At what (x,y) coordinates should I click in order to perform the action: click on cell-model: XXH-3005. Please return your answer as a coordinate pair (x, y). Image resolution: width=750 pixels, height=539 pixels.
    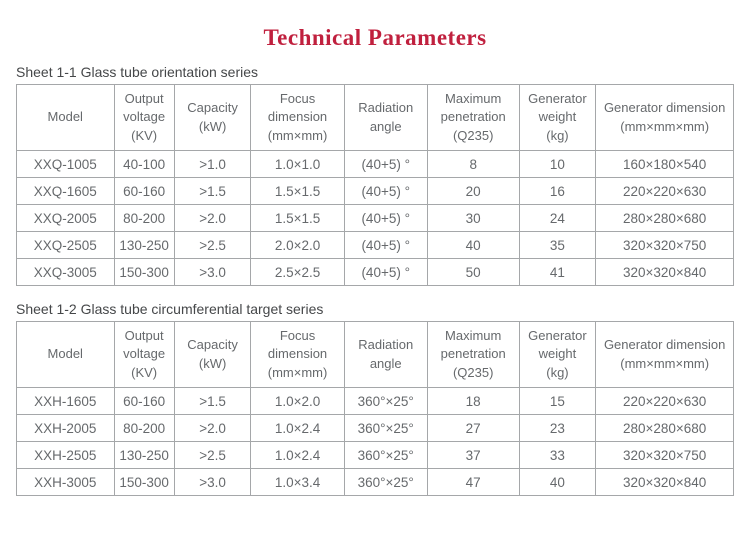
    Looking at the image, I should click on (65, 482).